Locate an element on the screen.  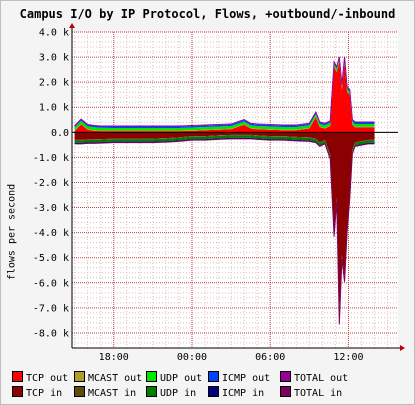
series-area-tcp-out is located at coordinates (224, 97).